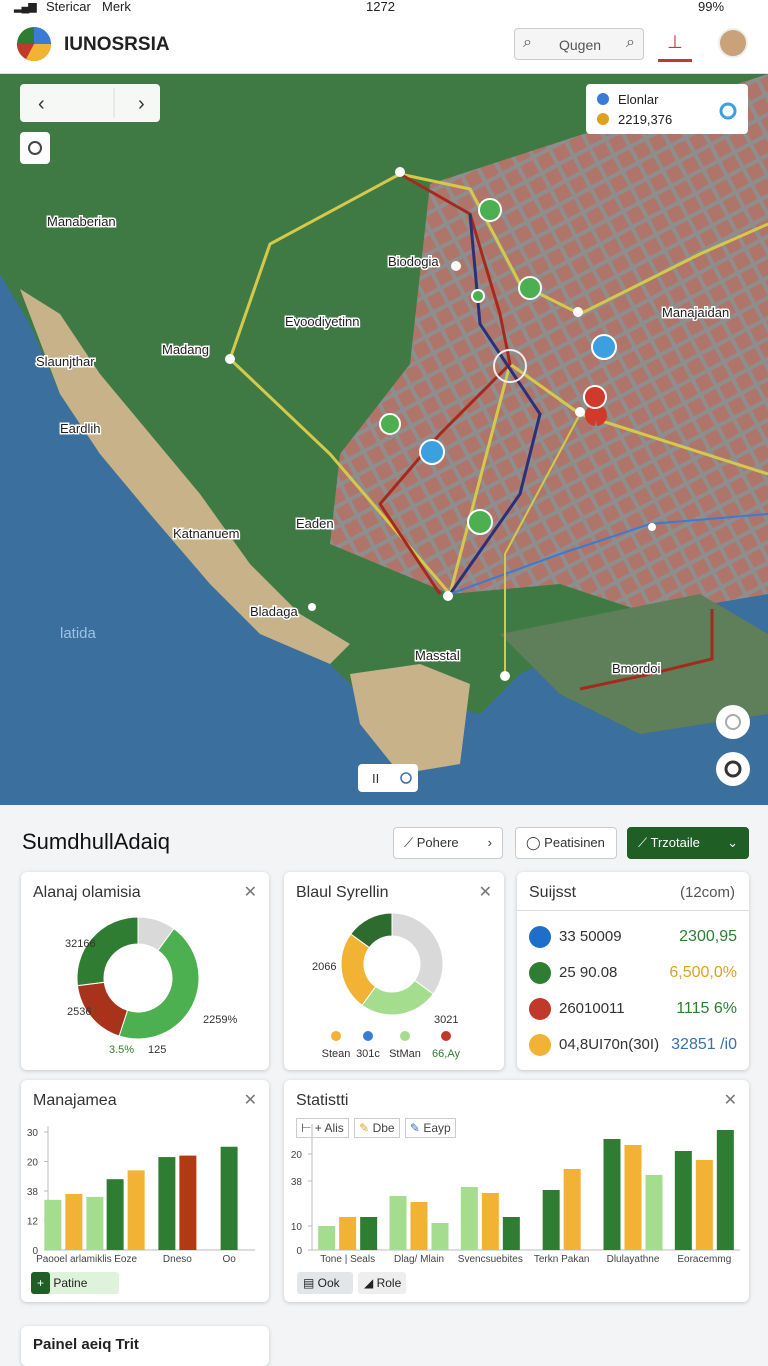  I want to click on map-label: Slaunjthar, so click(65, 361).